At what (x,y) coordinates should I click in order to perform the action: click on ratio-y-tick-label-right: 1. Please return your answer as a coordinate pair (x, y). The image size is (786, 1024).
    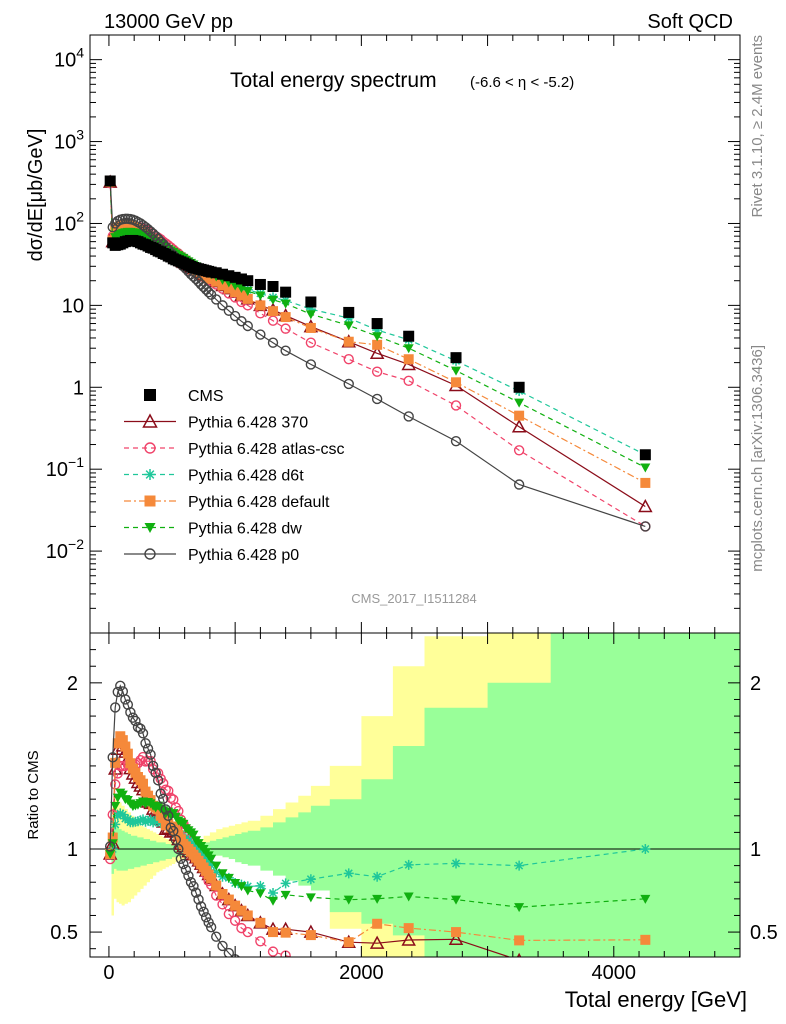
    Looking at the image, I should click on (755, 850).